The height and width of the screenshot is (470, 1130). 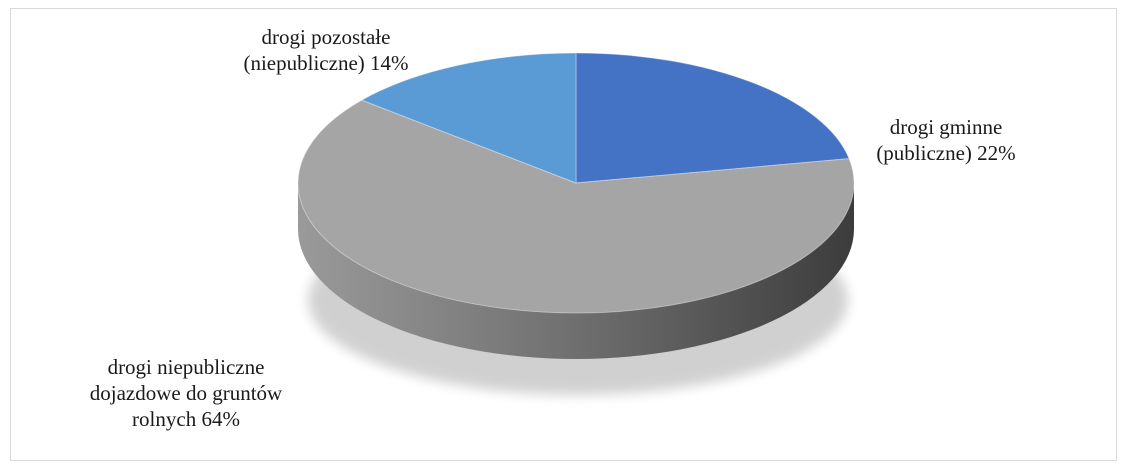 What do you see at coordinates (186, 419) in the screenshot?
I see `slice-label-line: rolnych 64%` at bounding box center [186, 419].